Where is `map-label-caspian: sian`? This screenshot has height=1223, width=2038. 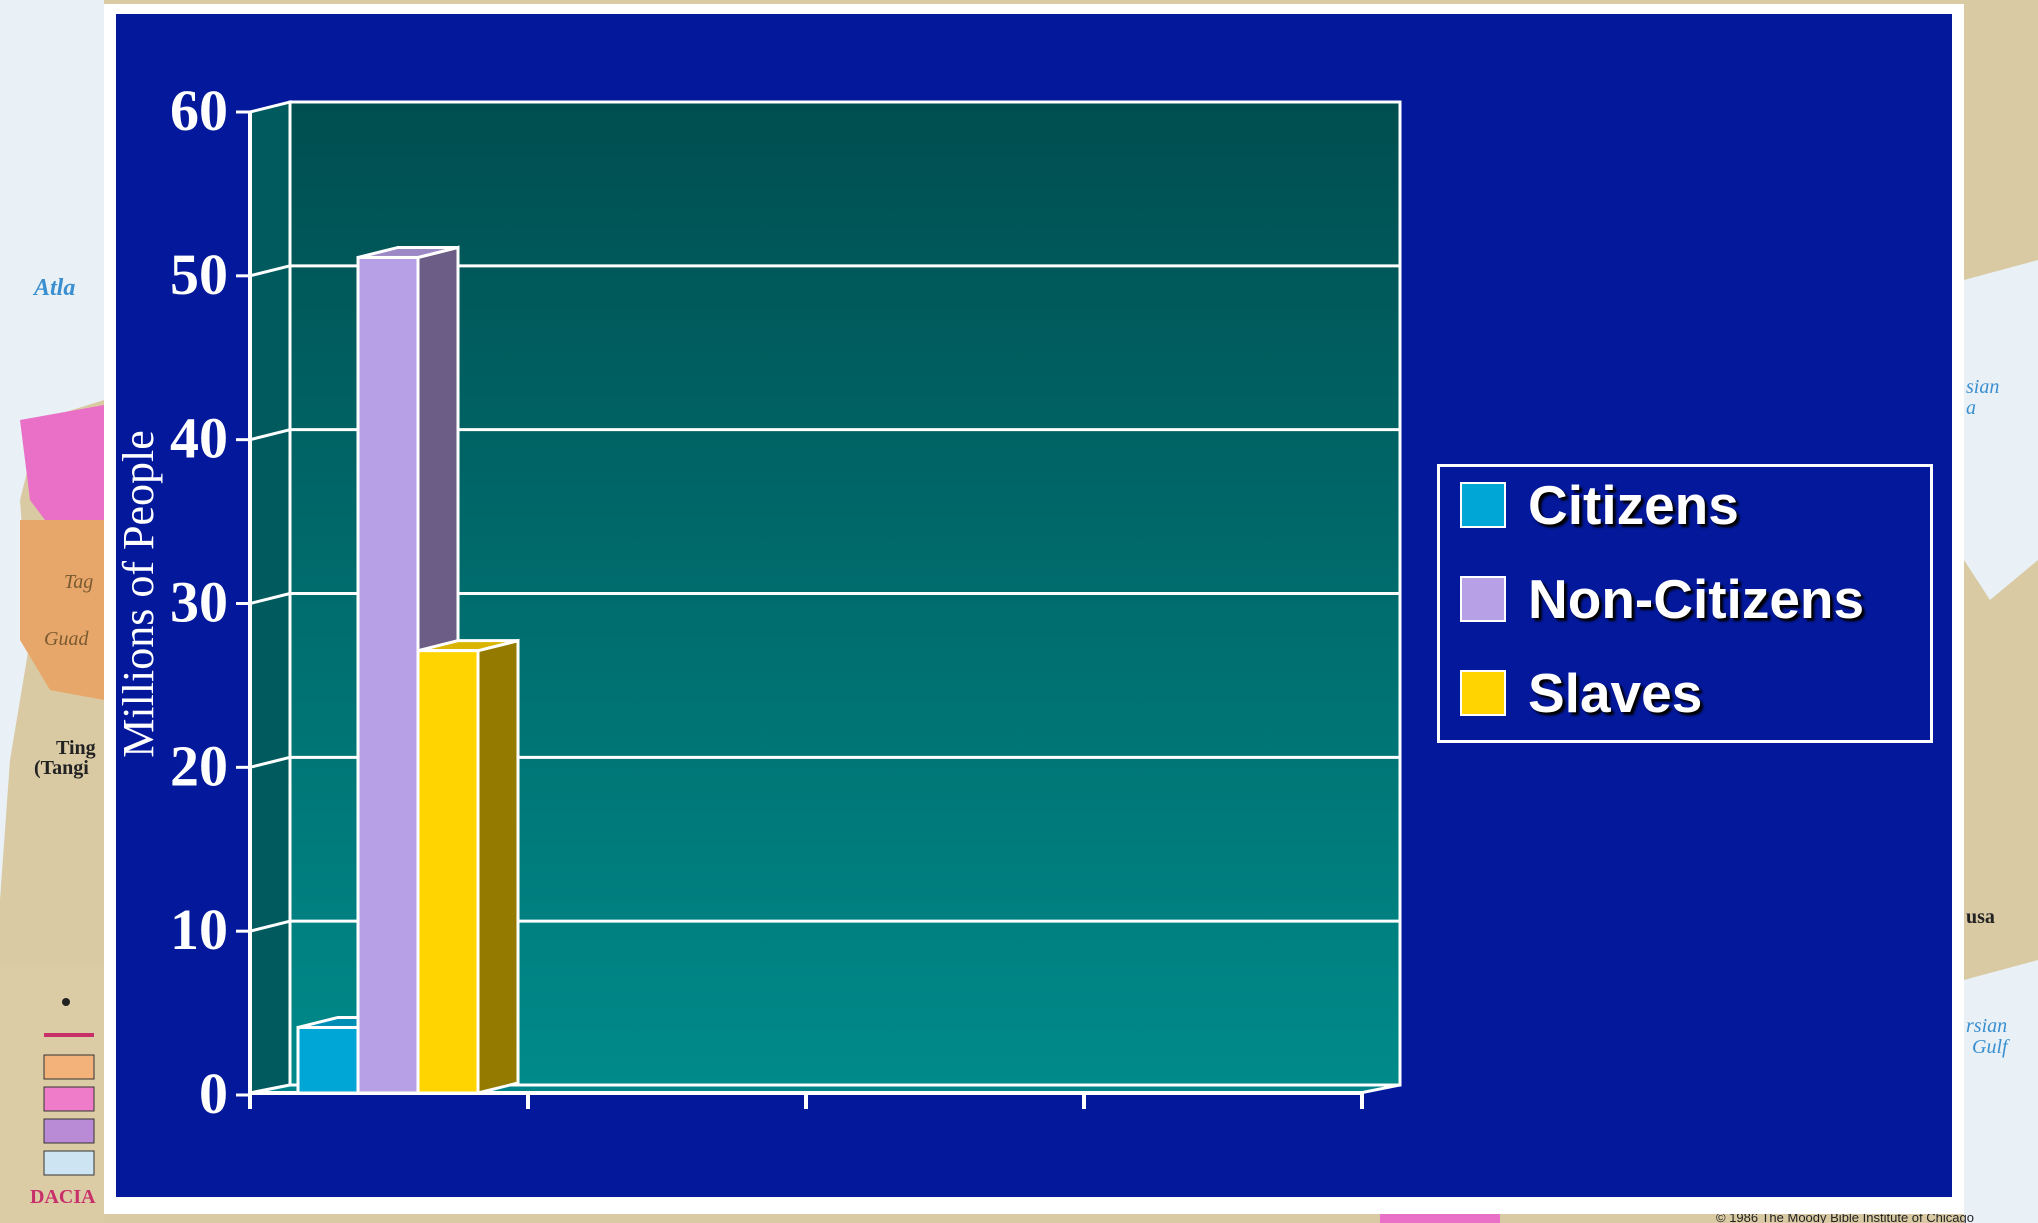 map-label-caspian: sian is located at coordinates (1982, 387).